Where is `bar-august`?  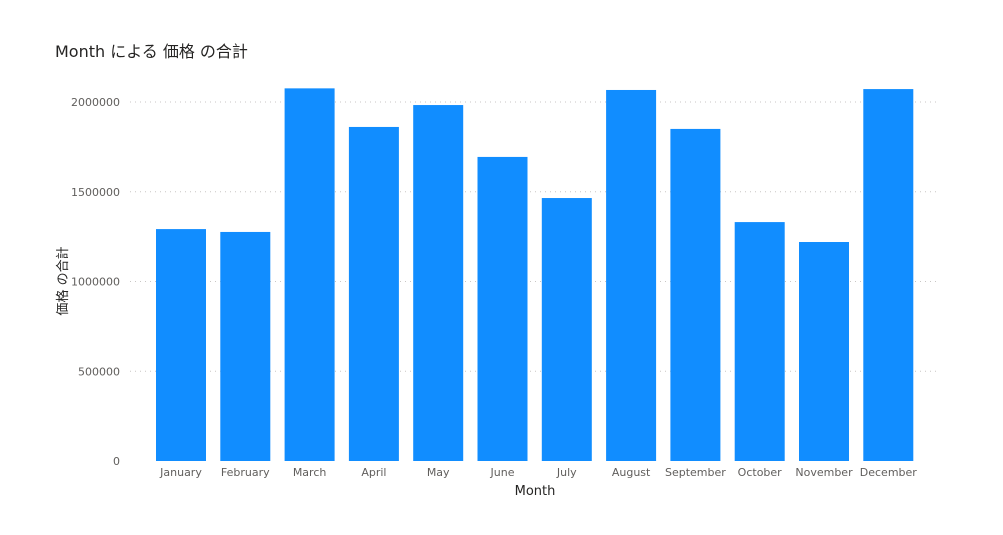
bar-august is located at coordinates (631, 275).